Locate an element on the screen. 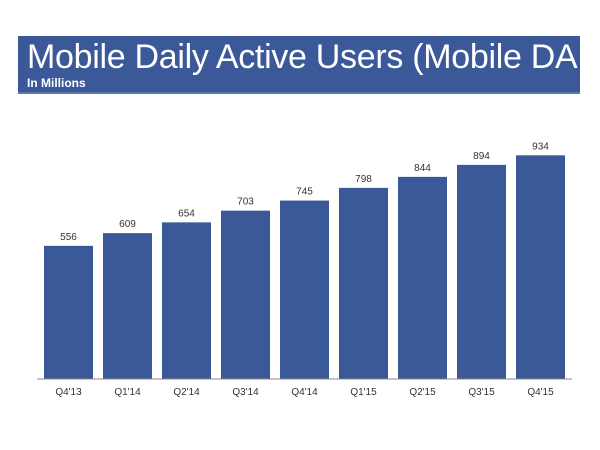  x-tick-label: Q4'15 is located at coordinates (540, 392).